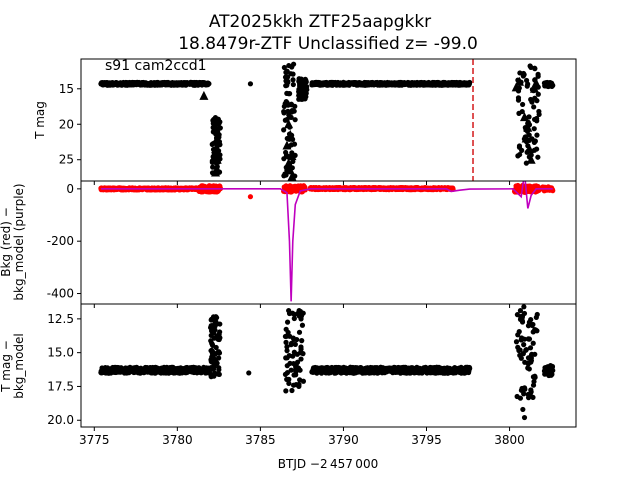 Image resolution: width=640 pixels, height=480 pixels. Describe the element at coordinates (328, 464) in the screenshot. I see `x-axis-label: BTJD −2 457 000` at that location.